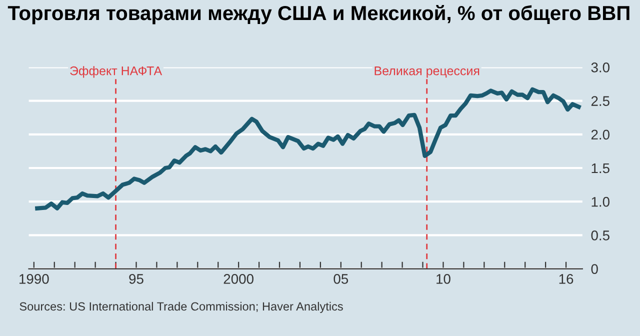  What do you see at coordinates (319, 14) in the screenshot?
I see `chart-title: Торговля товарами между США и Мексикой, % от общего ВВП` at bounding box center [319, 14].